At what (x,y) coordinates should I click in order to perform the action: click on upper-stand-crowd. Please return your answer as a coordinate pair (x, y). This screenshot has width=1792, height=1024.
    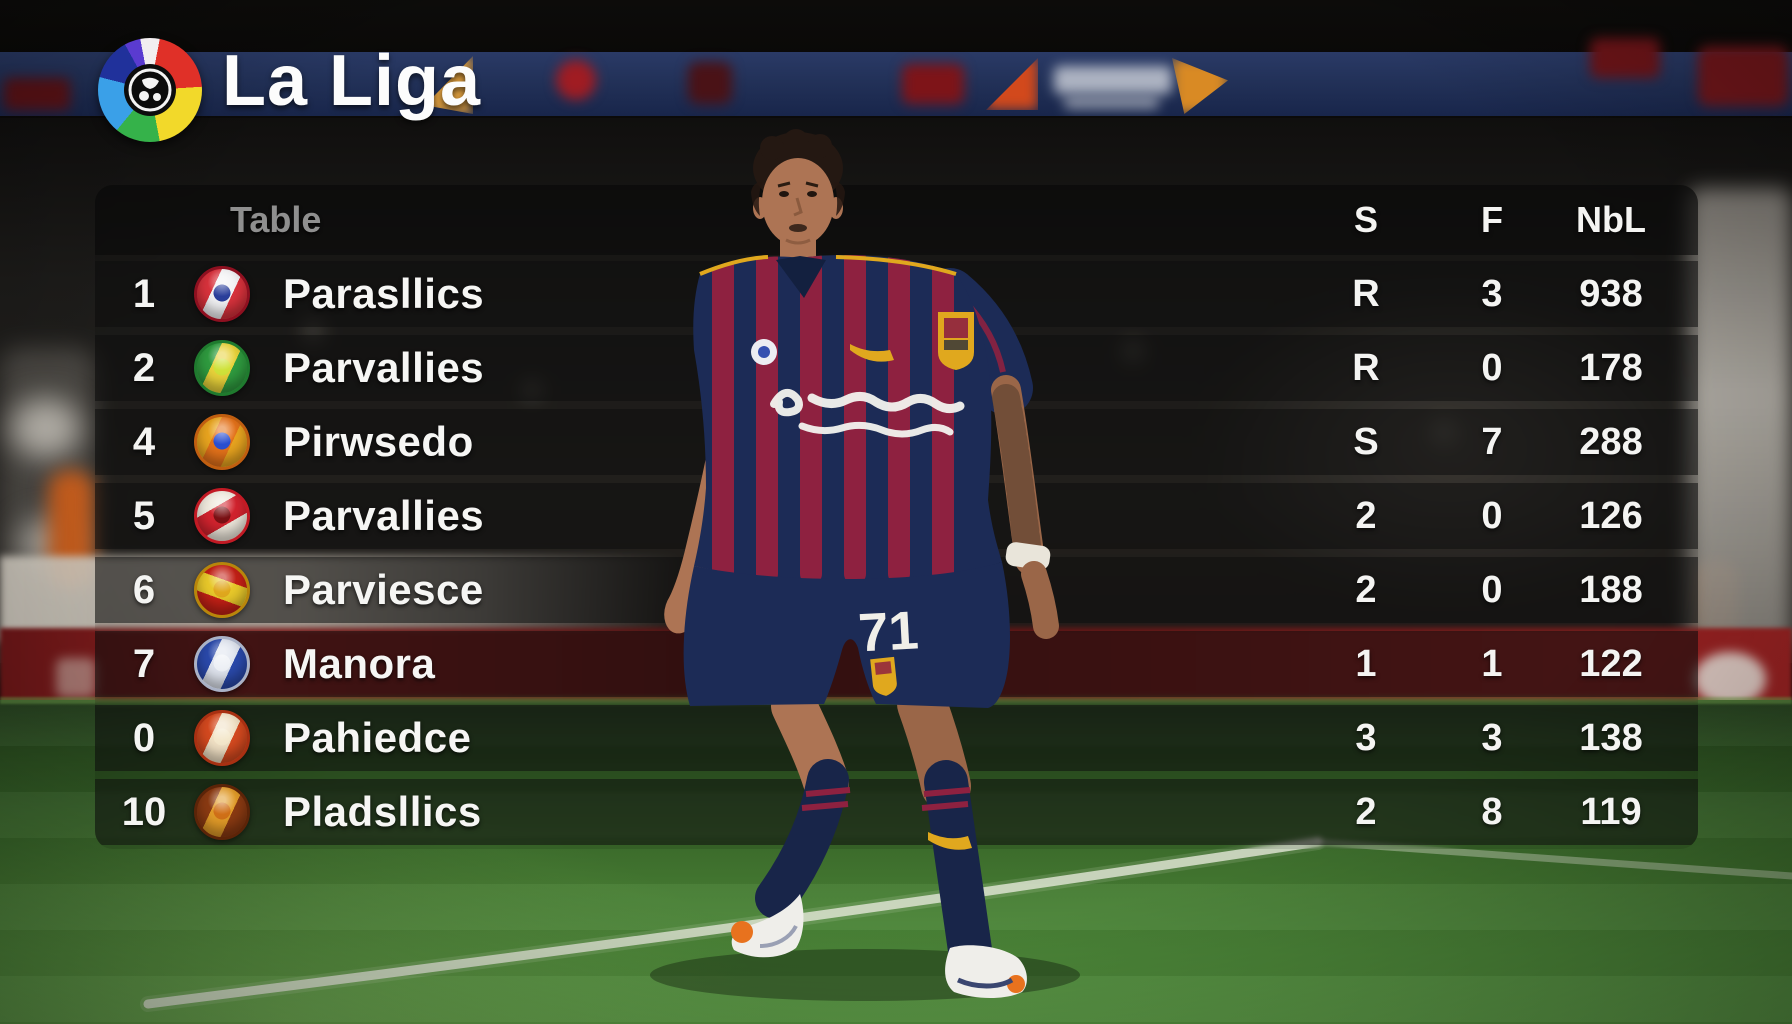
    Looking at the image, I should click on (896, 28).